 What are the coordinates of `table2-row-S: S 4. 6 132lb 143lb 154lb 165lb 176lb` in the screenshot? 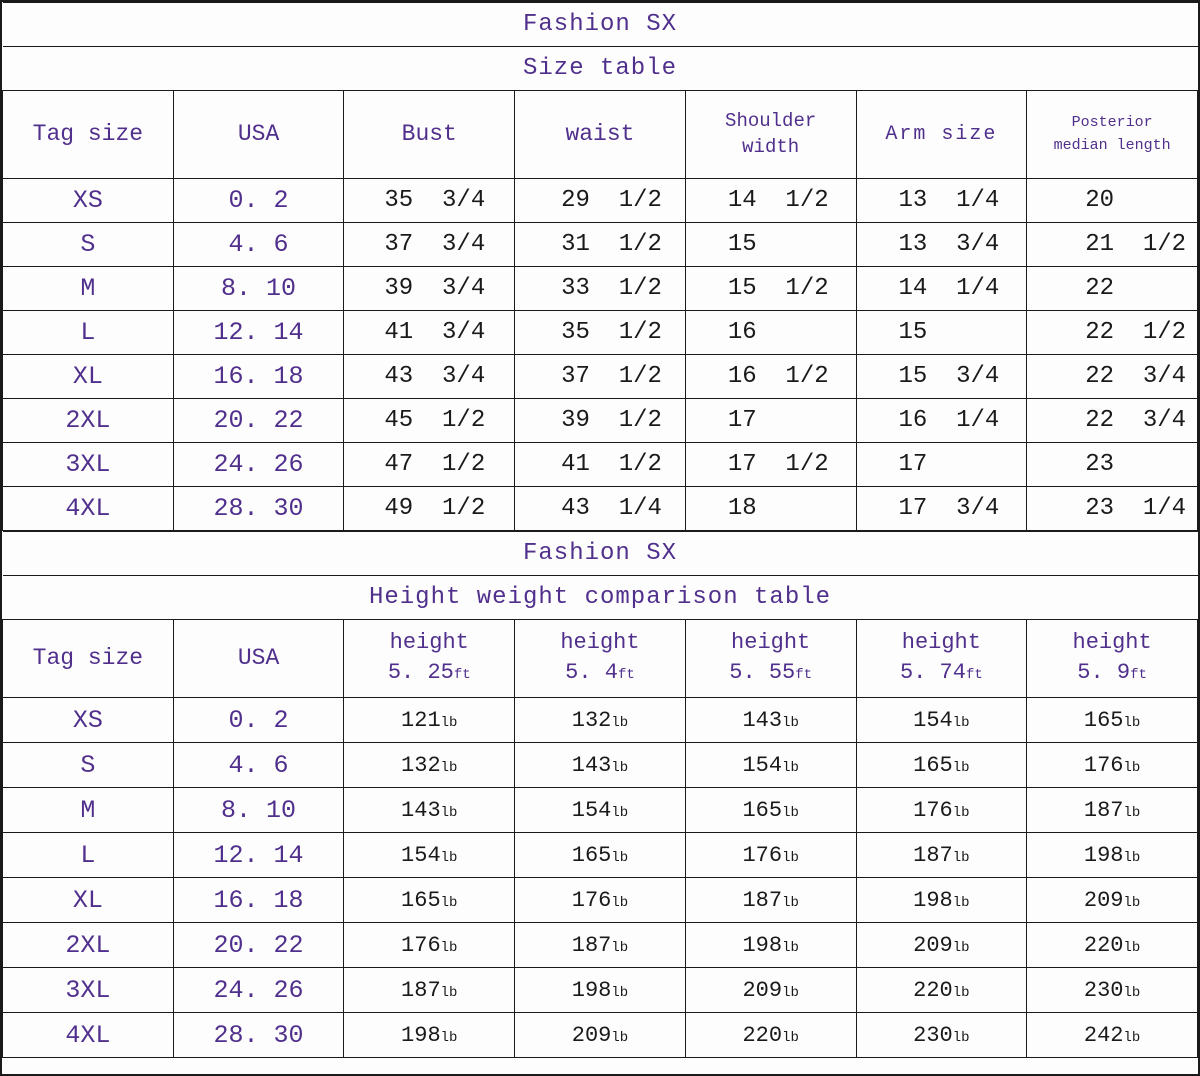 It's located at (600, 765).